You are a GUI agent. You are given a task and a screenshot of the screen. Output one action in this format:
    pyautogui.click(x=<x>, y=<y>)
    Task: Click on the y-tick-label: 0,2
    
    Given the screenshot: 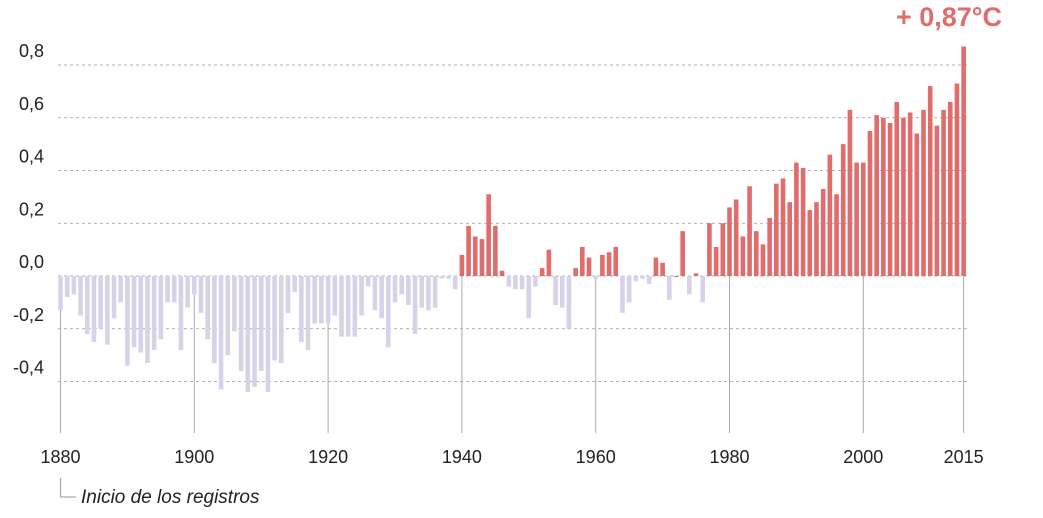 What is the action you would take?
    pyautogui.click(x=31, y=209)
    